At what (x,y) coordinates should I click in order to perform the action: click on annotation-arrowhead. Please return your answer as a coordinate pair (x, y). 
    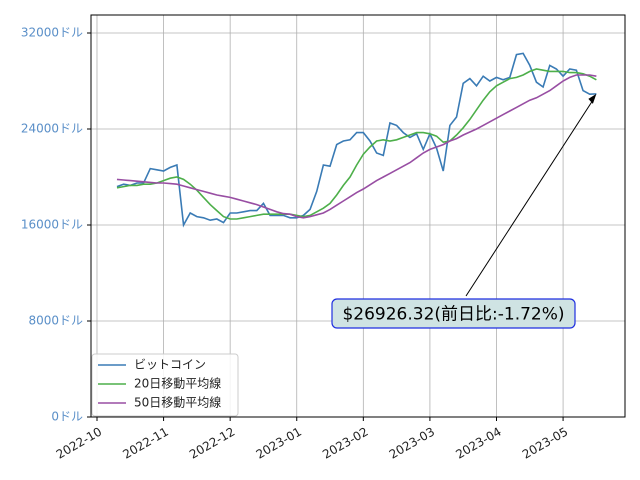
    Looking at the image, I should click on (592, 98).